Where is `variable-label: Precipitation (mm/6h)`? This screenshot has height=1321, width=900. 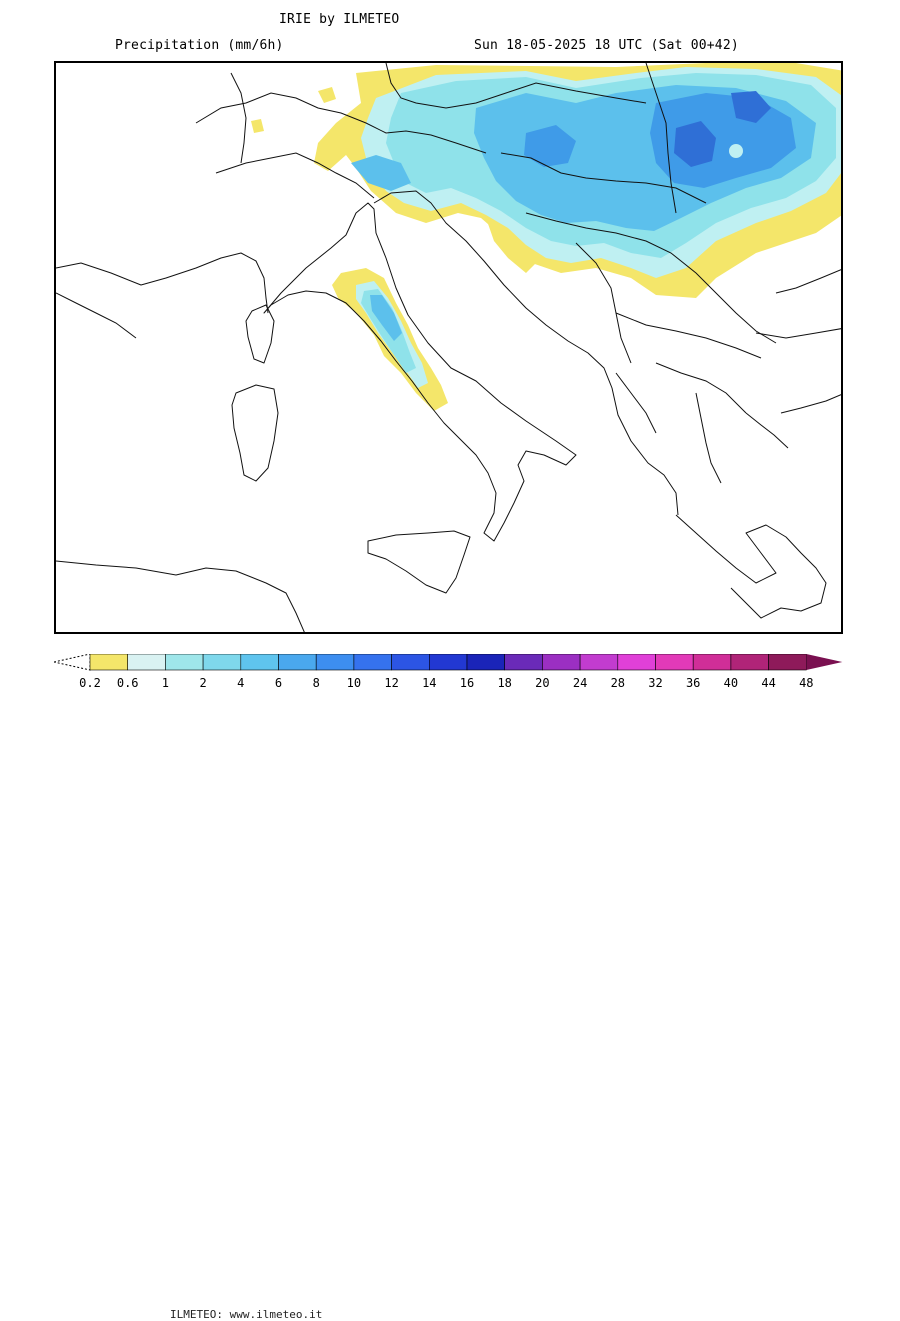
variable-label: Precipitation (mm/6h) is located at coordinates (199, 45).